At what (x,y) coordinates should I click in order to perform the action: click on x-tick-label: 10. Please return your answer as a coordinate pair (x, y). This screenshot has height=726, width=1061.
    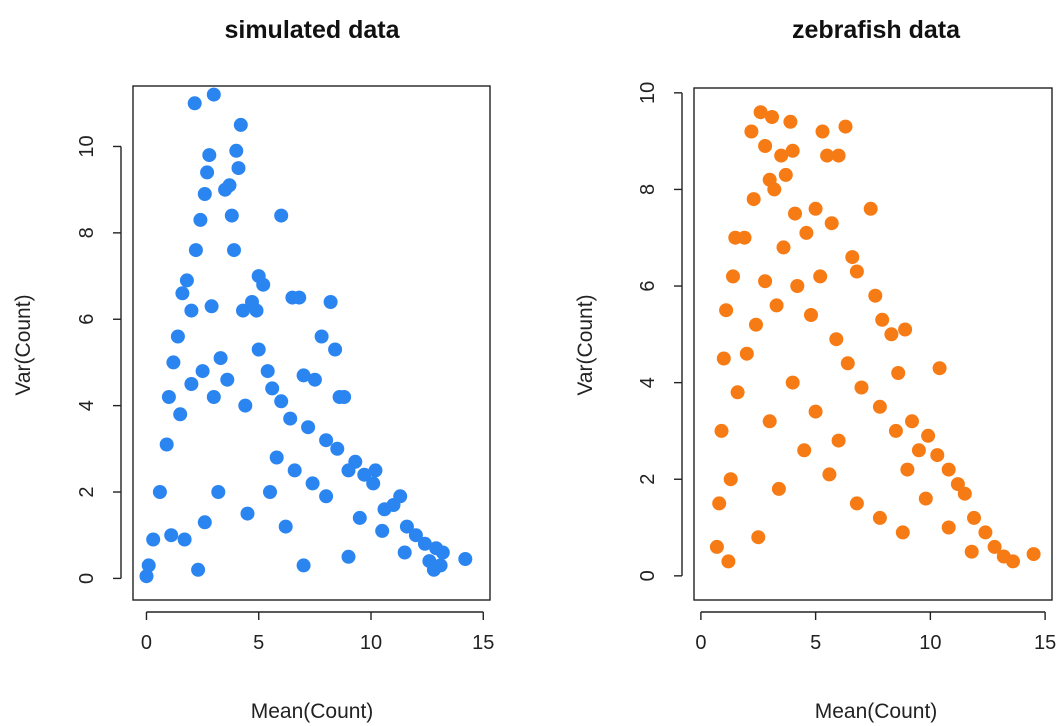
    Looking at the image, I should click on (371, 643).